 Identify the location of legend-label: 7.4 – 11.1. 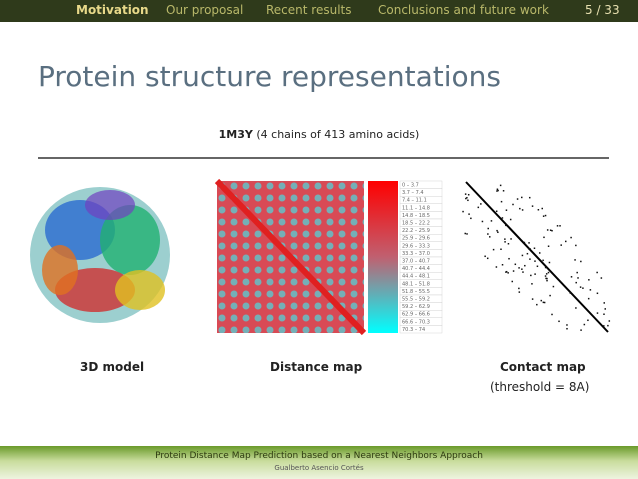
(414, 201).